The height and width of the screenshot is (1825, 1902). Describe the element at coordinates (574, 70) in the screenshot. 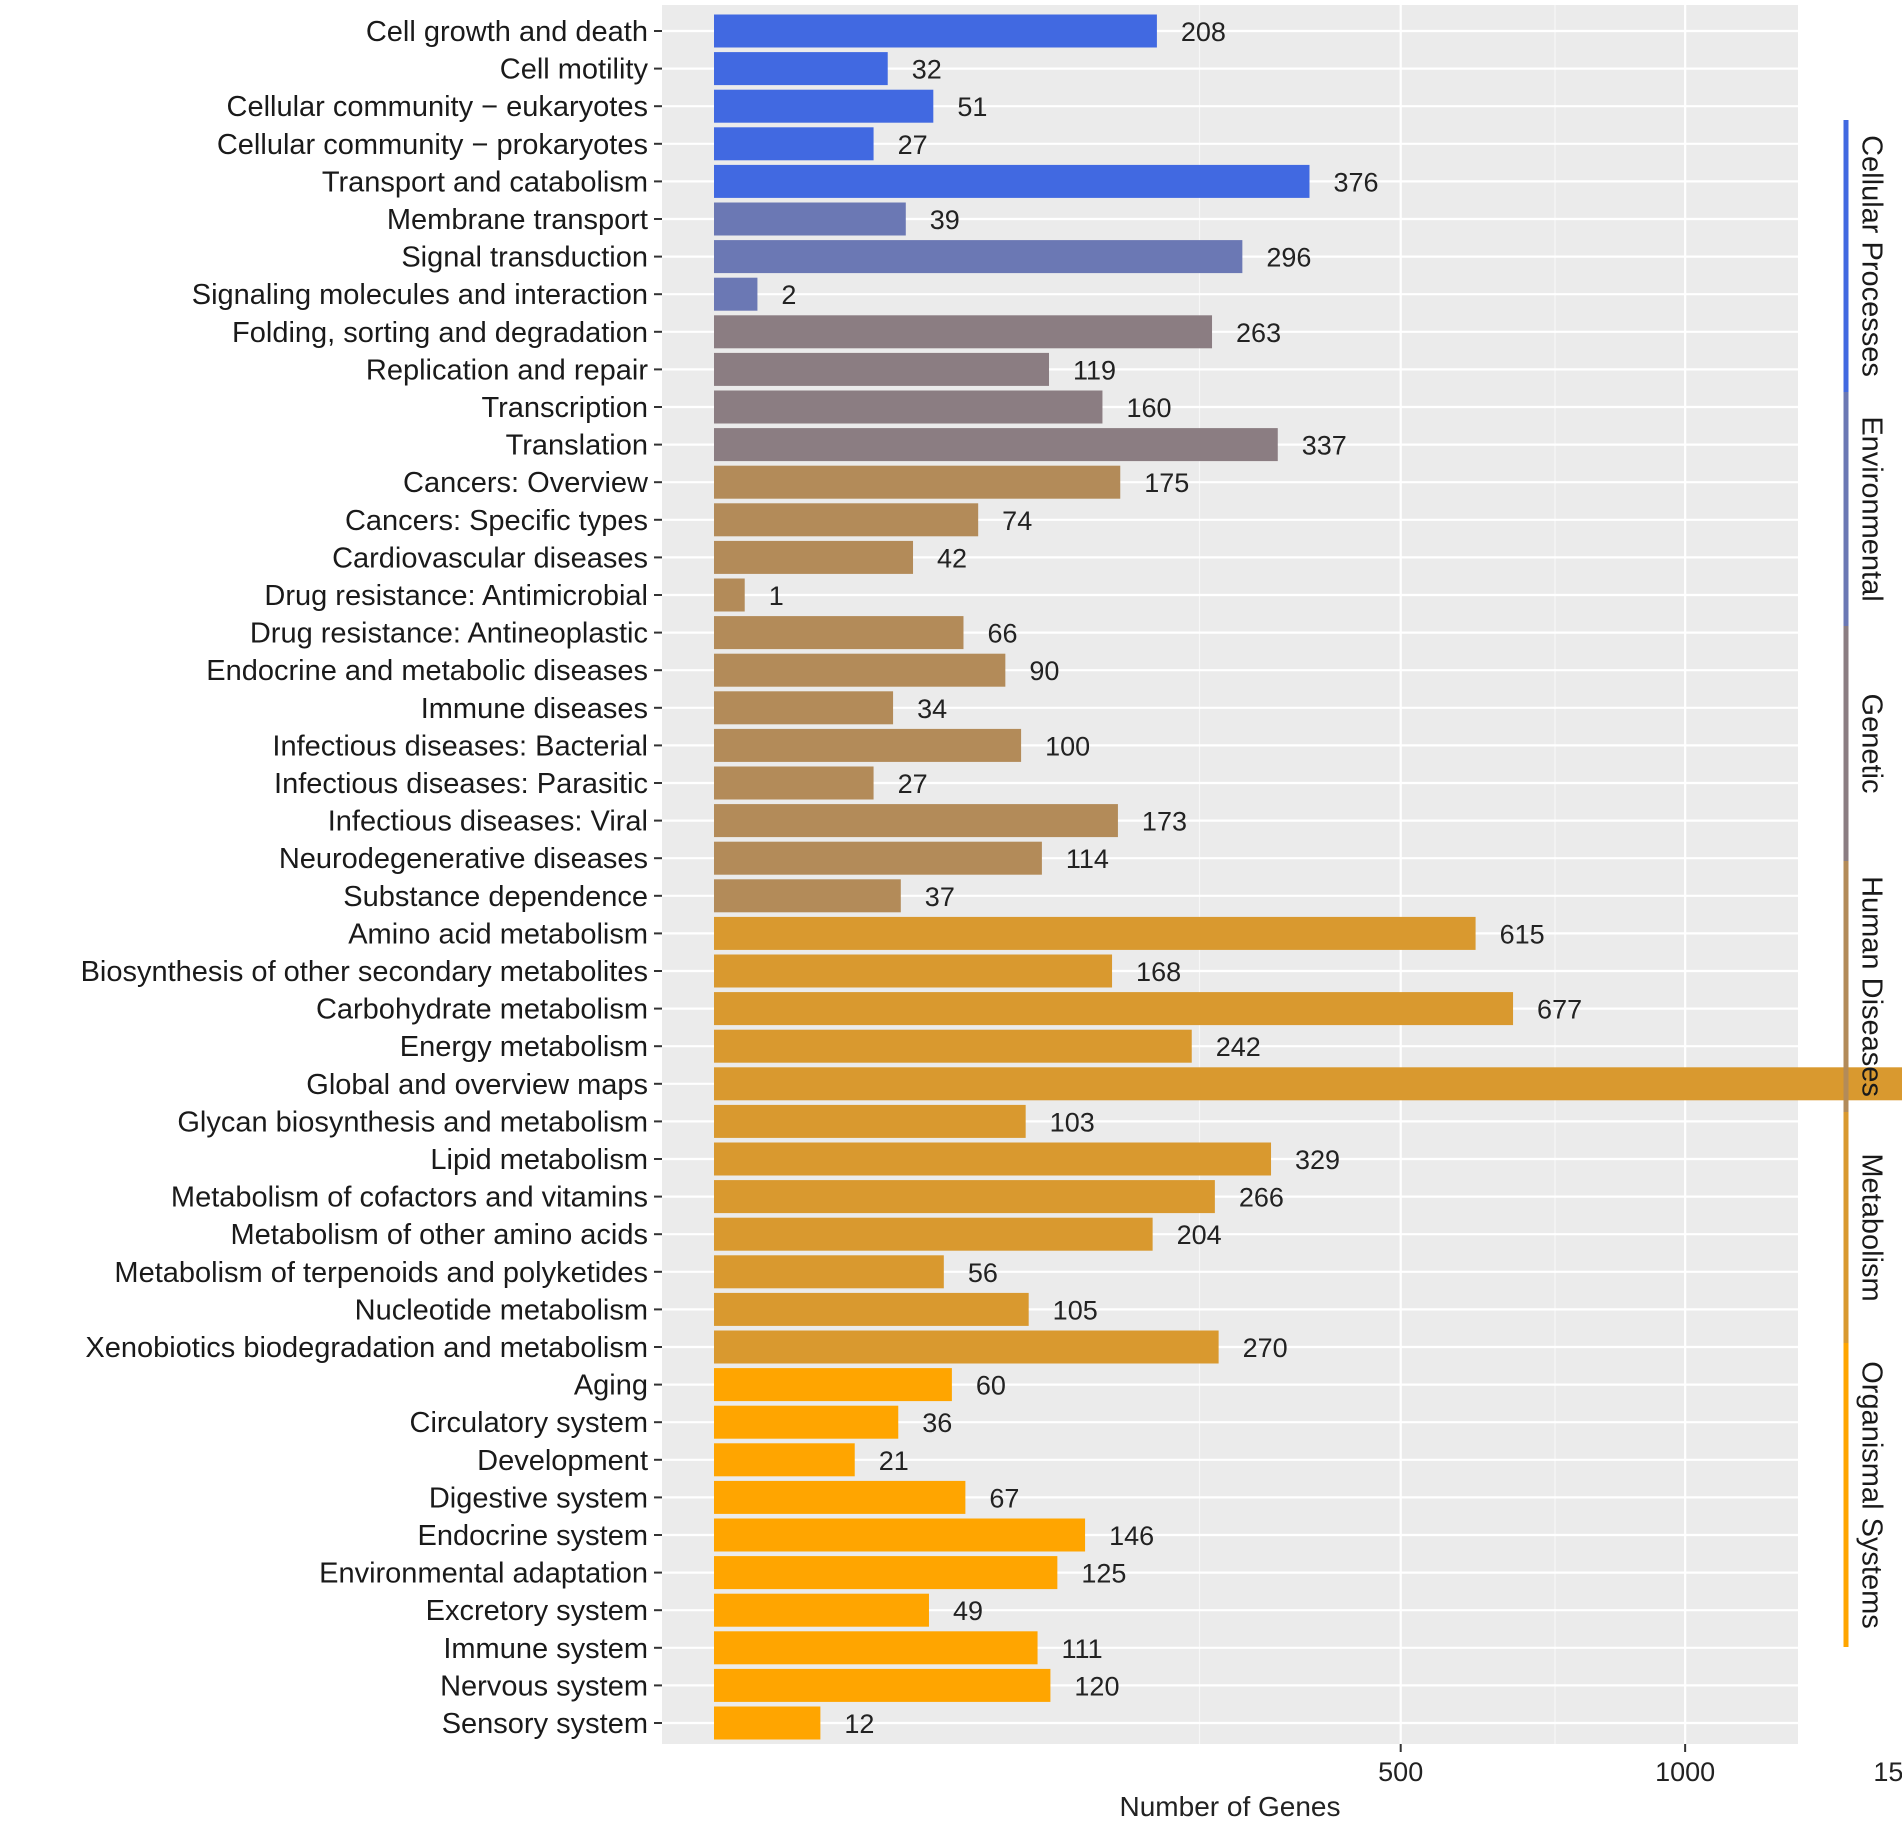

I see `category-label: Cell motility` at that location.